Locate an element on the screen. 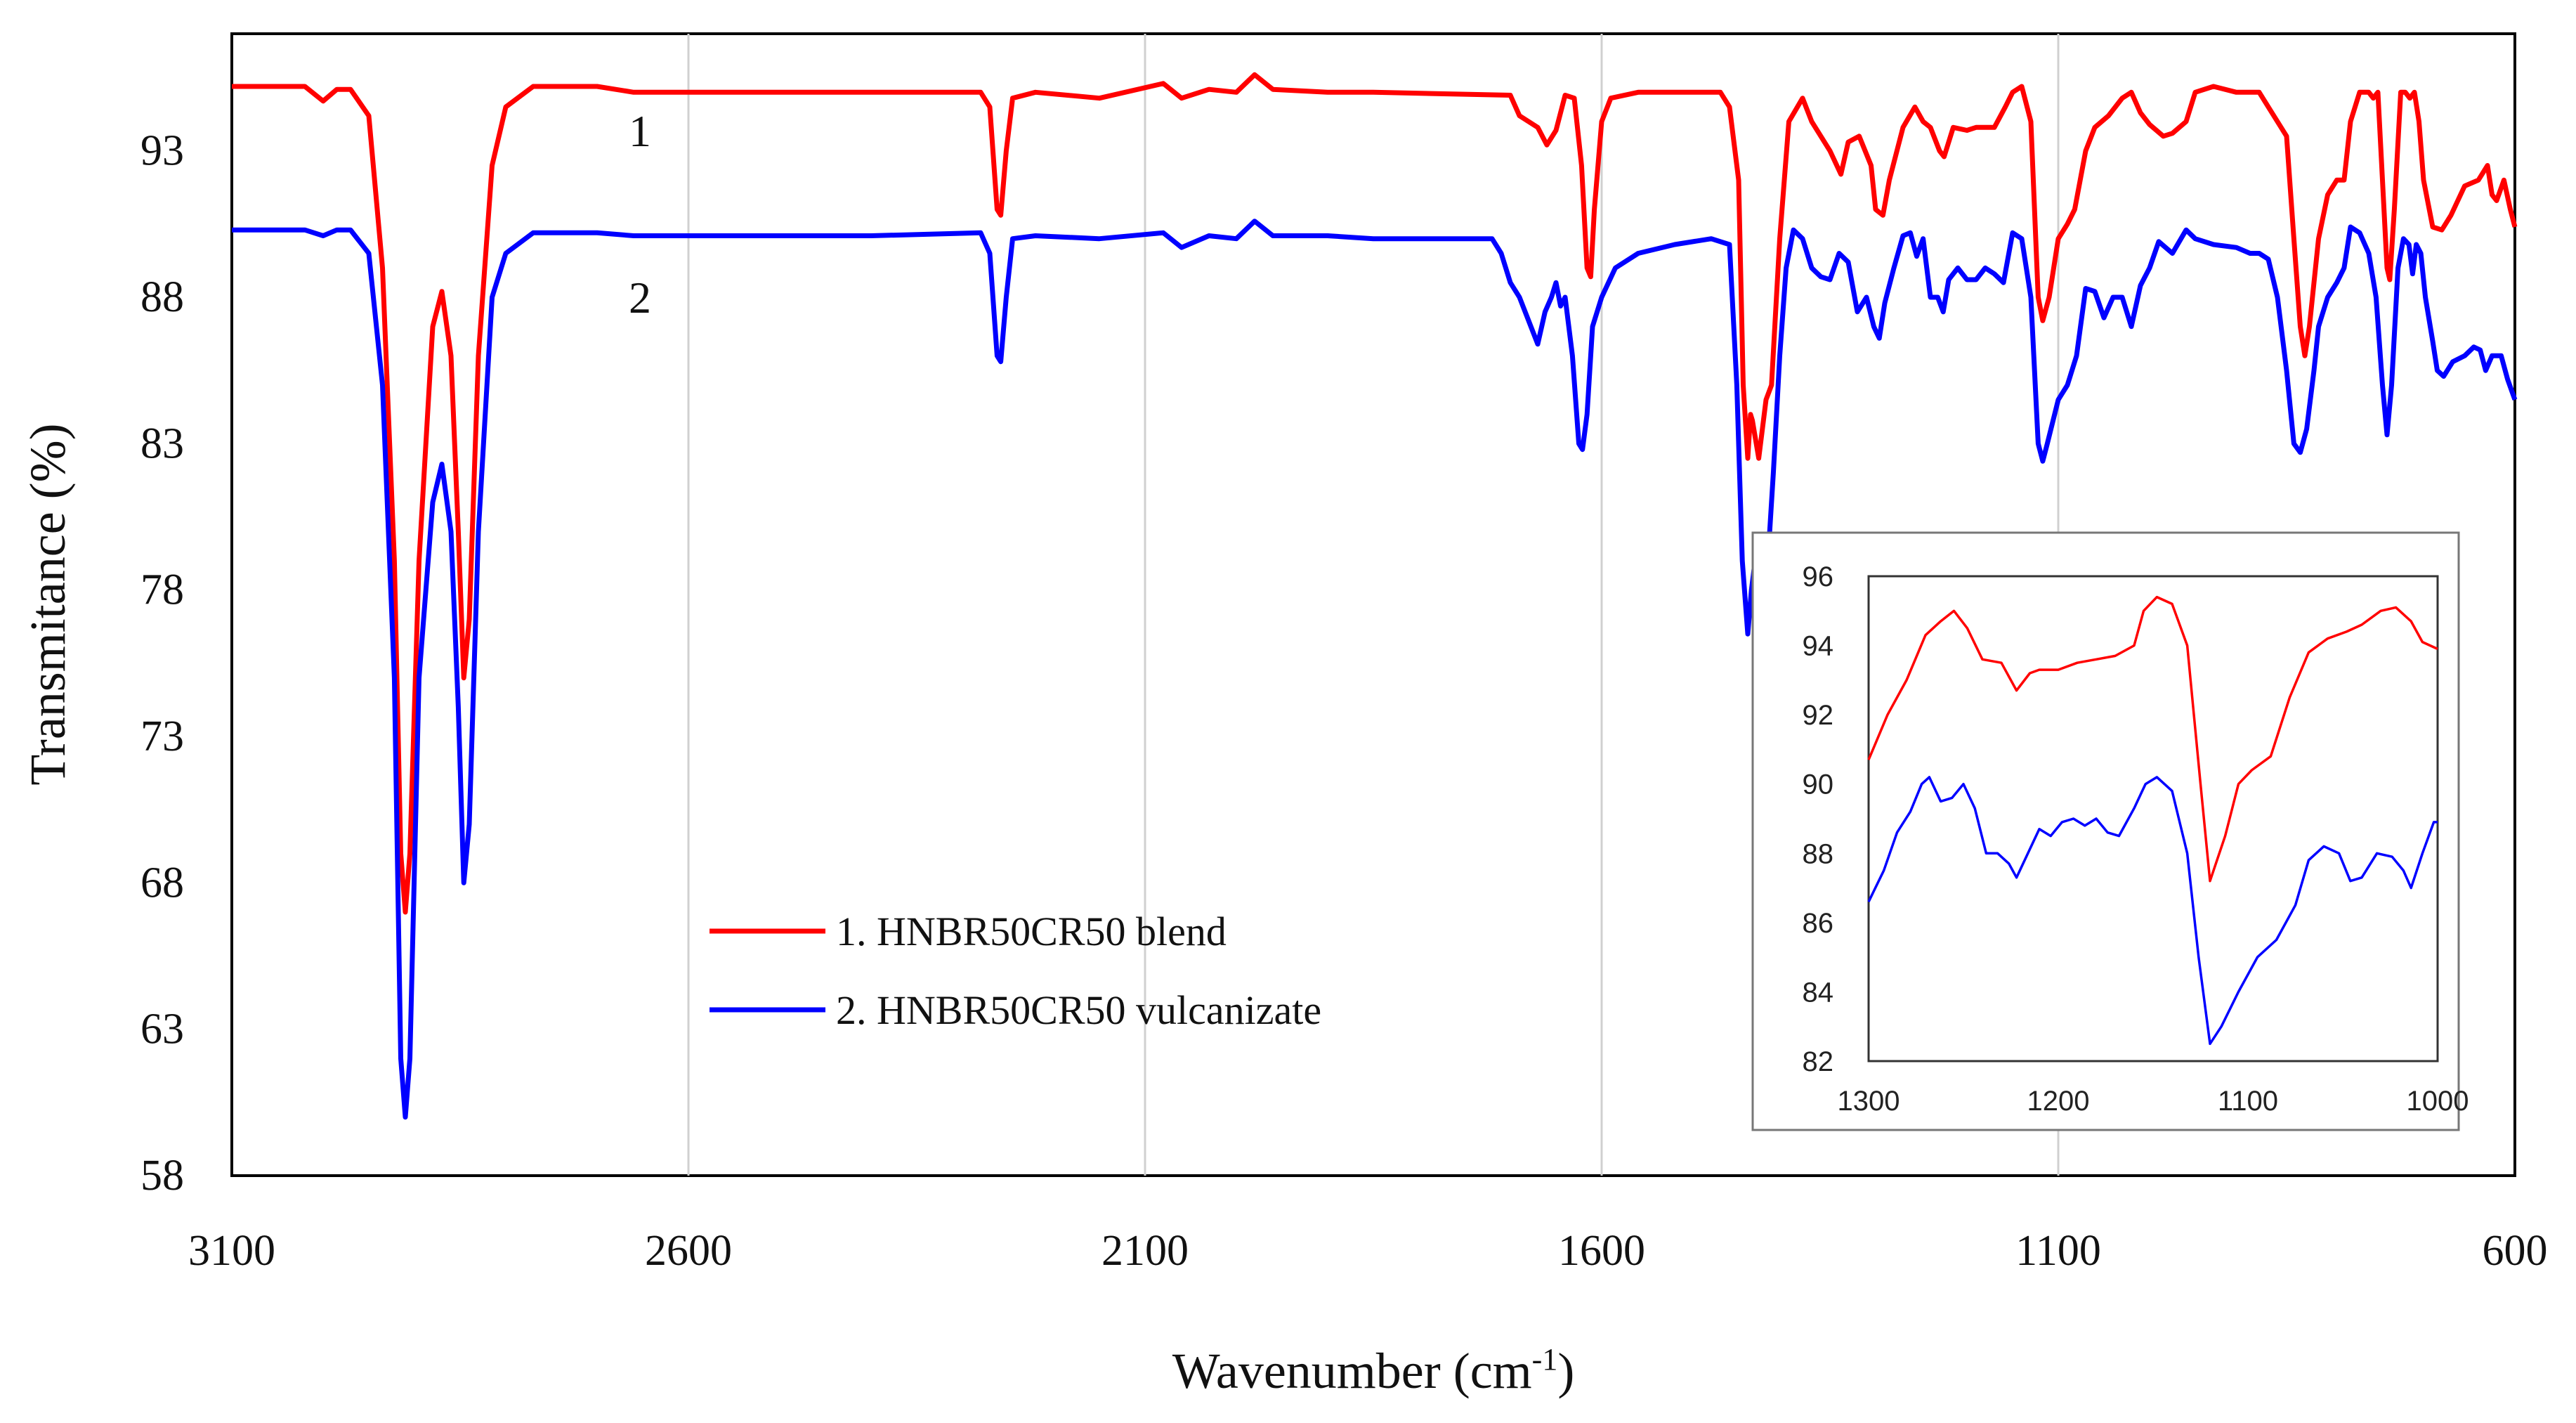 This screenshot has width=2576, height=1423. inset-series-line-vulcanizate is located at coordinates (2152, 911).